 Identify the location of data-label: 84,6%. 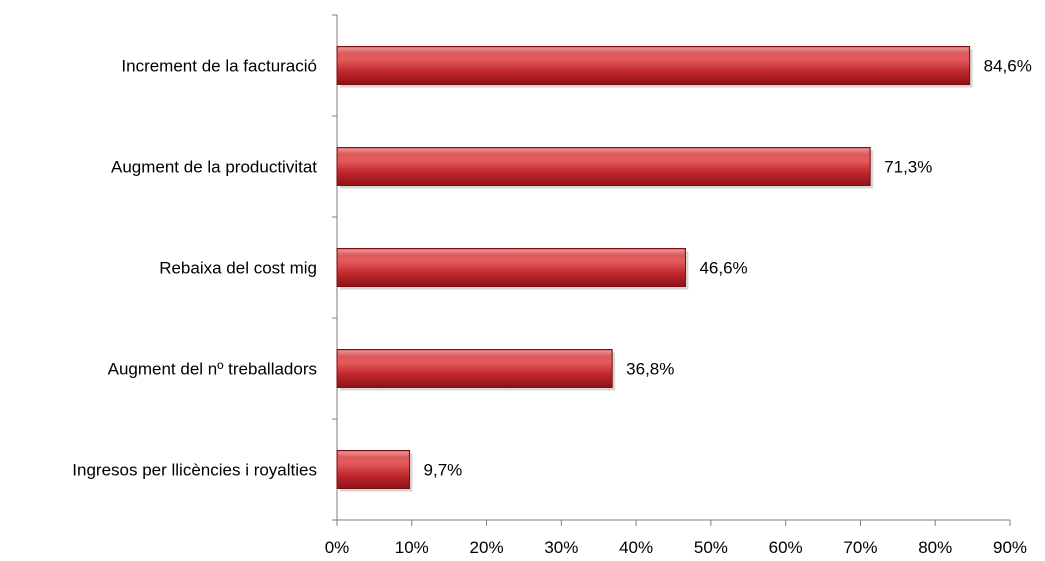
(1008, 66).